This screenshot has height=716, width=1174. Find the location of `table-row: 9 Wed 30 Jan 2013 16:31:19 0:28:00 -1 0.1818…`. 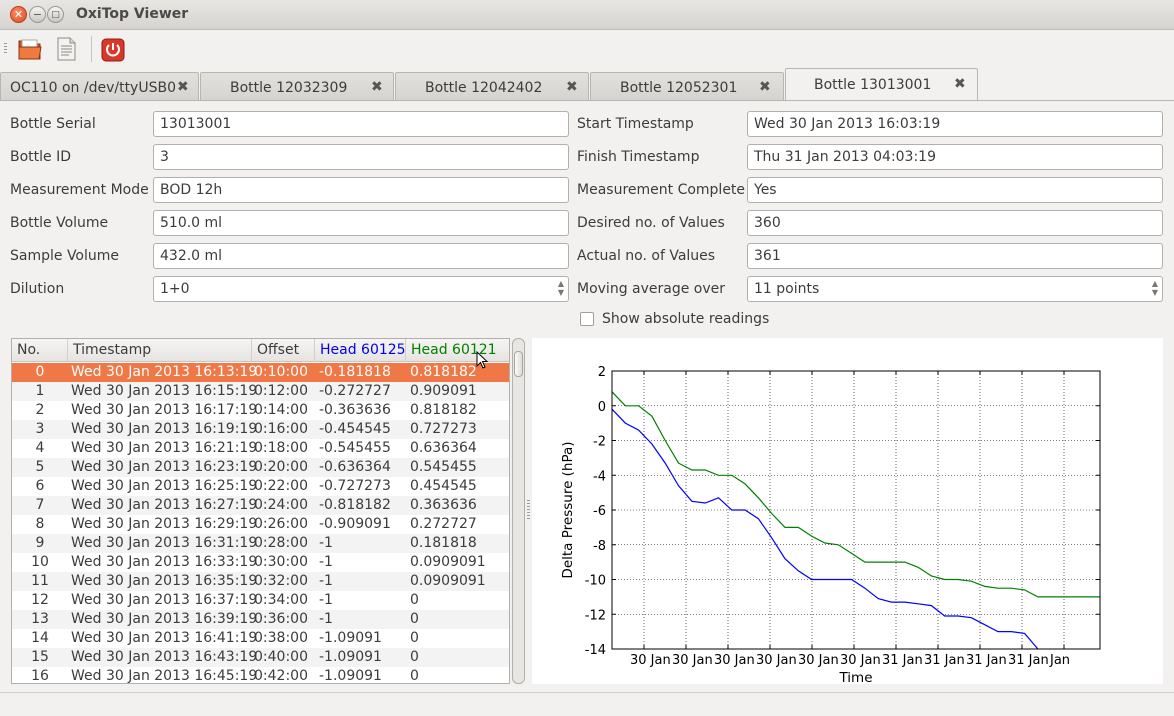

table-row: 9 Wed 30 Jan 2013 16:31:19 0:28:00 -1 0.1818… is located at coordinates (260, 543).